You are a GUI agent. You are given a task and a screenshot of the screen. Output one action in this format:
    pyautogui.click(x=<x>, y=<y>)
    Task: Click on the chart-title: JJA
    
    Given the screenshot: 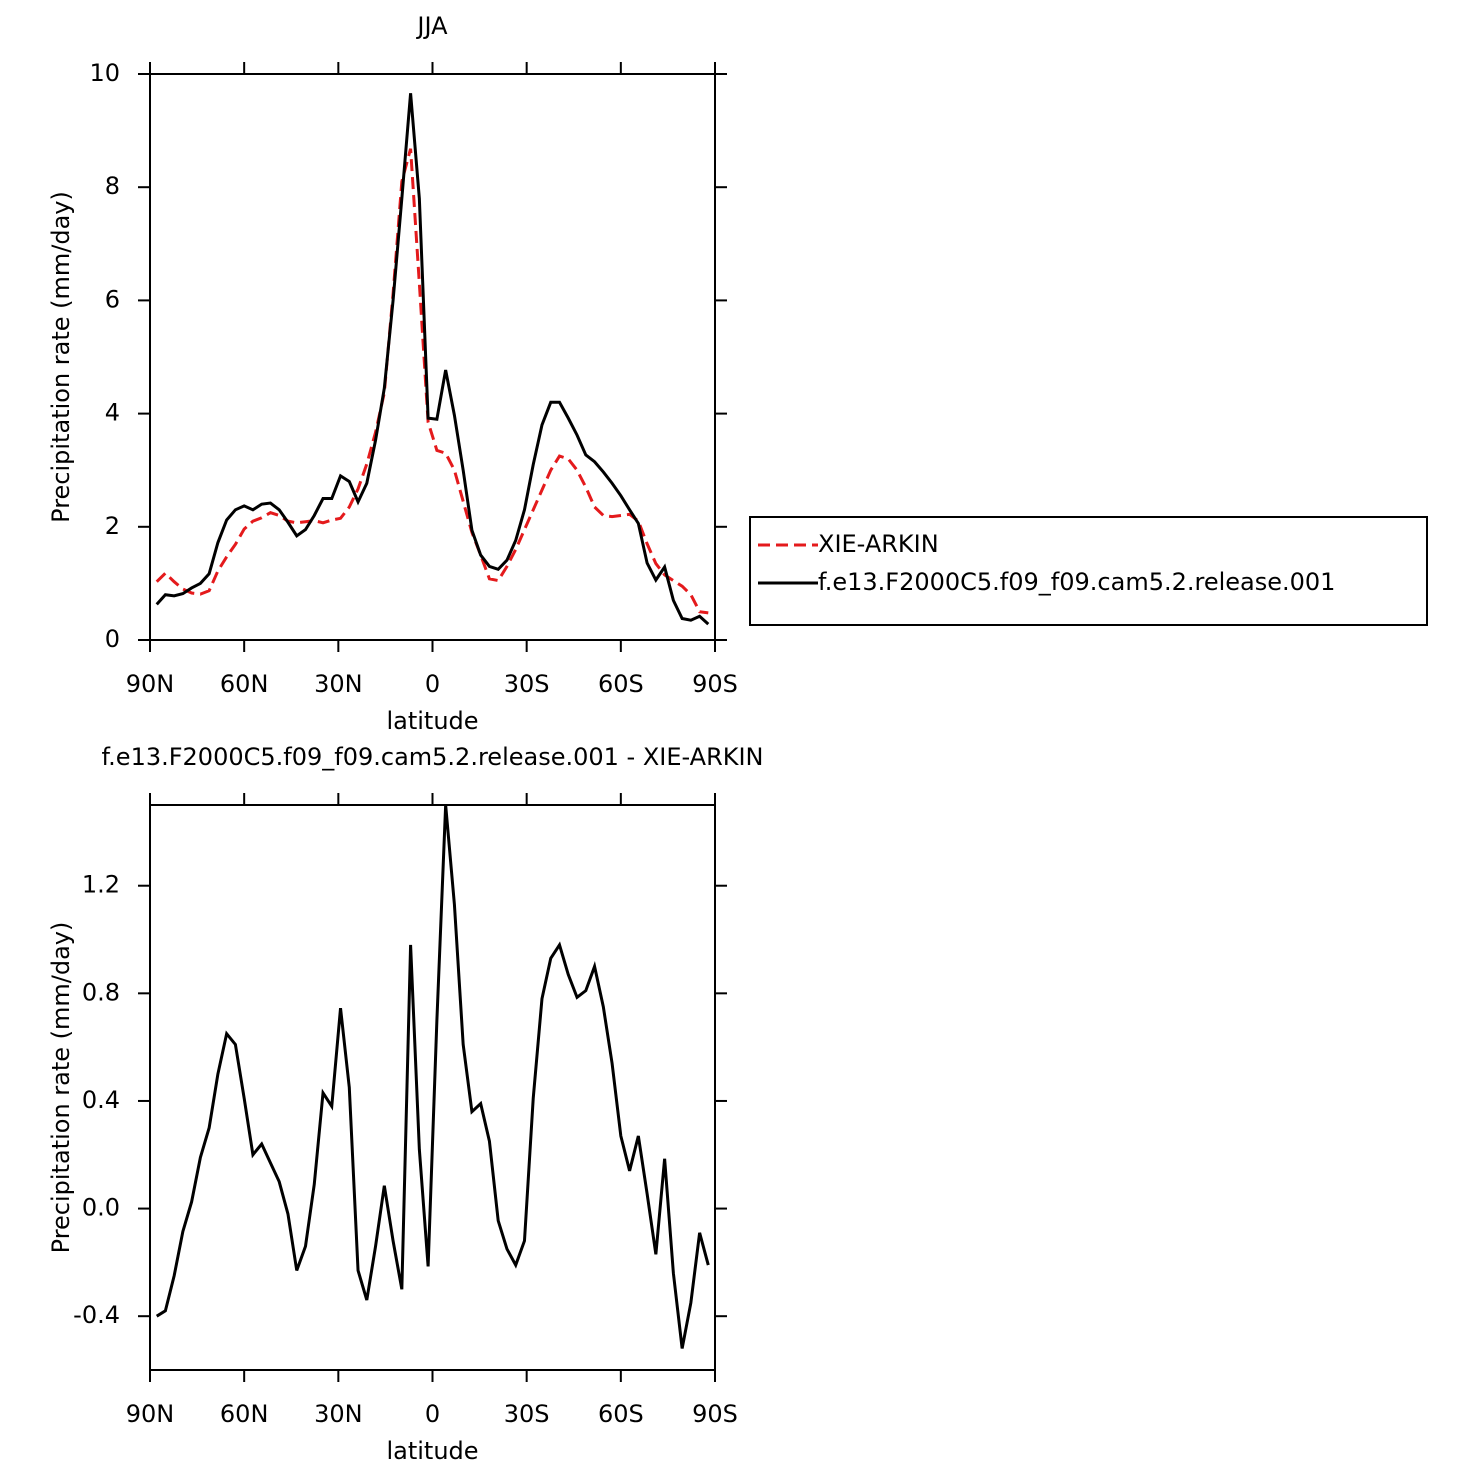 What is the action you would take?
    pyautogui.click(x=431, y=26)
    